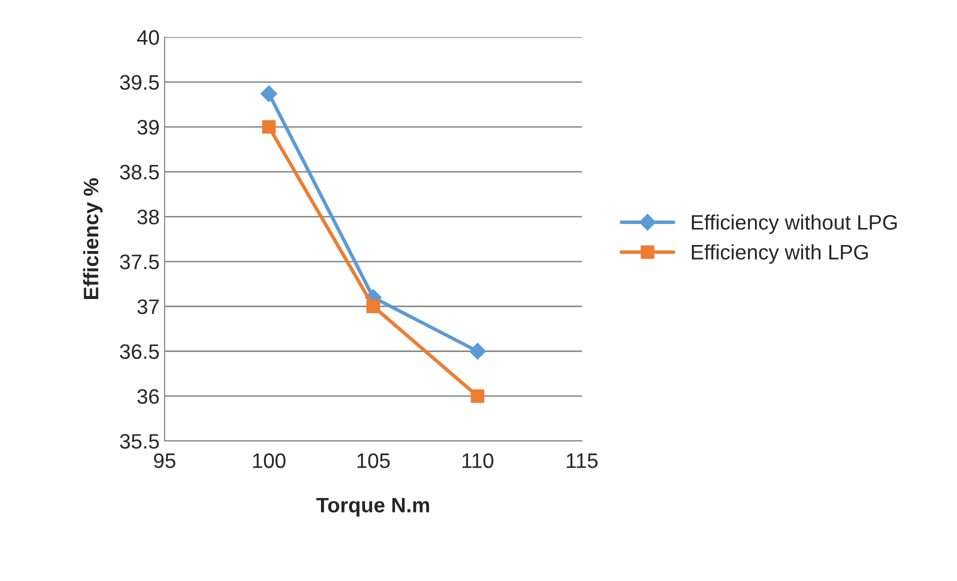 This screenshot has height=581, width=957. I want to click on y-tick-label: 36.5, so click(139, 351).